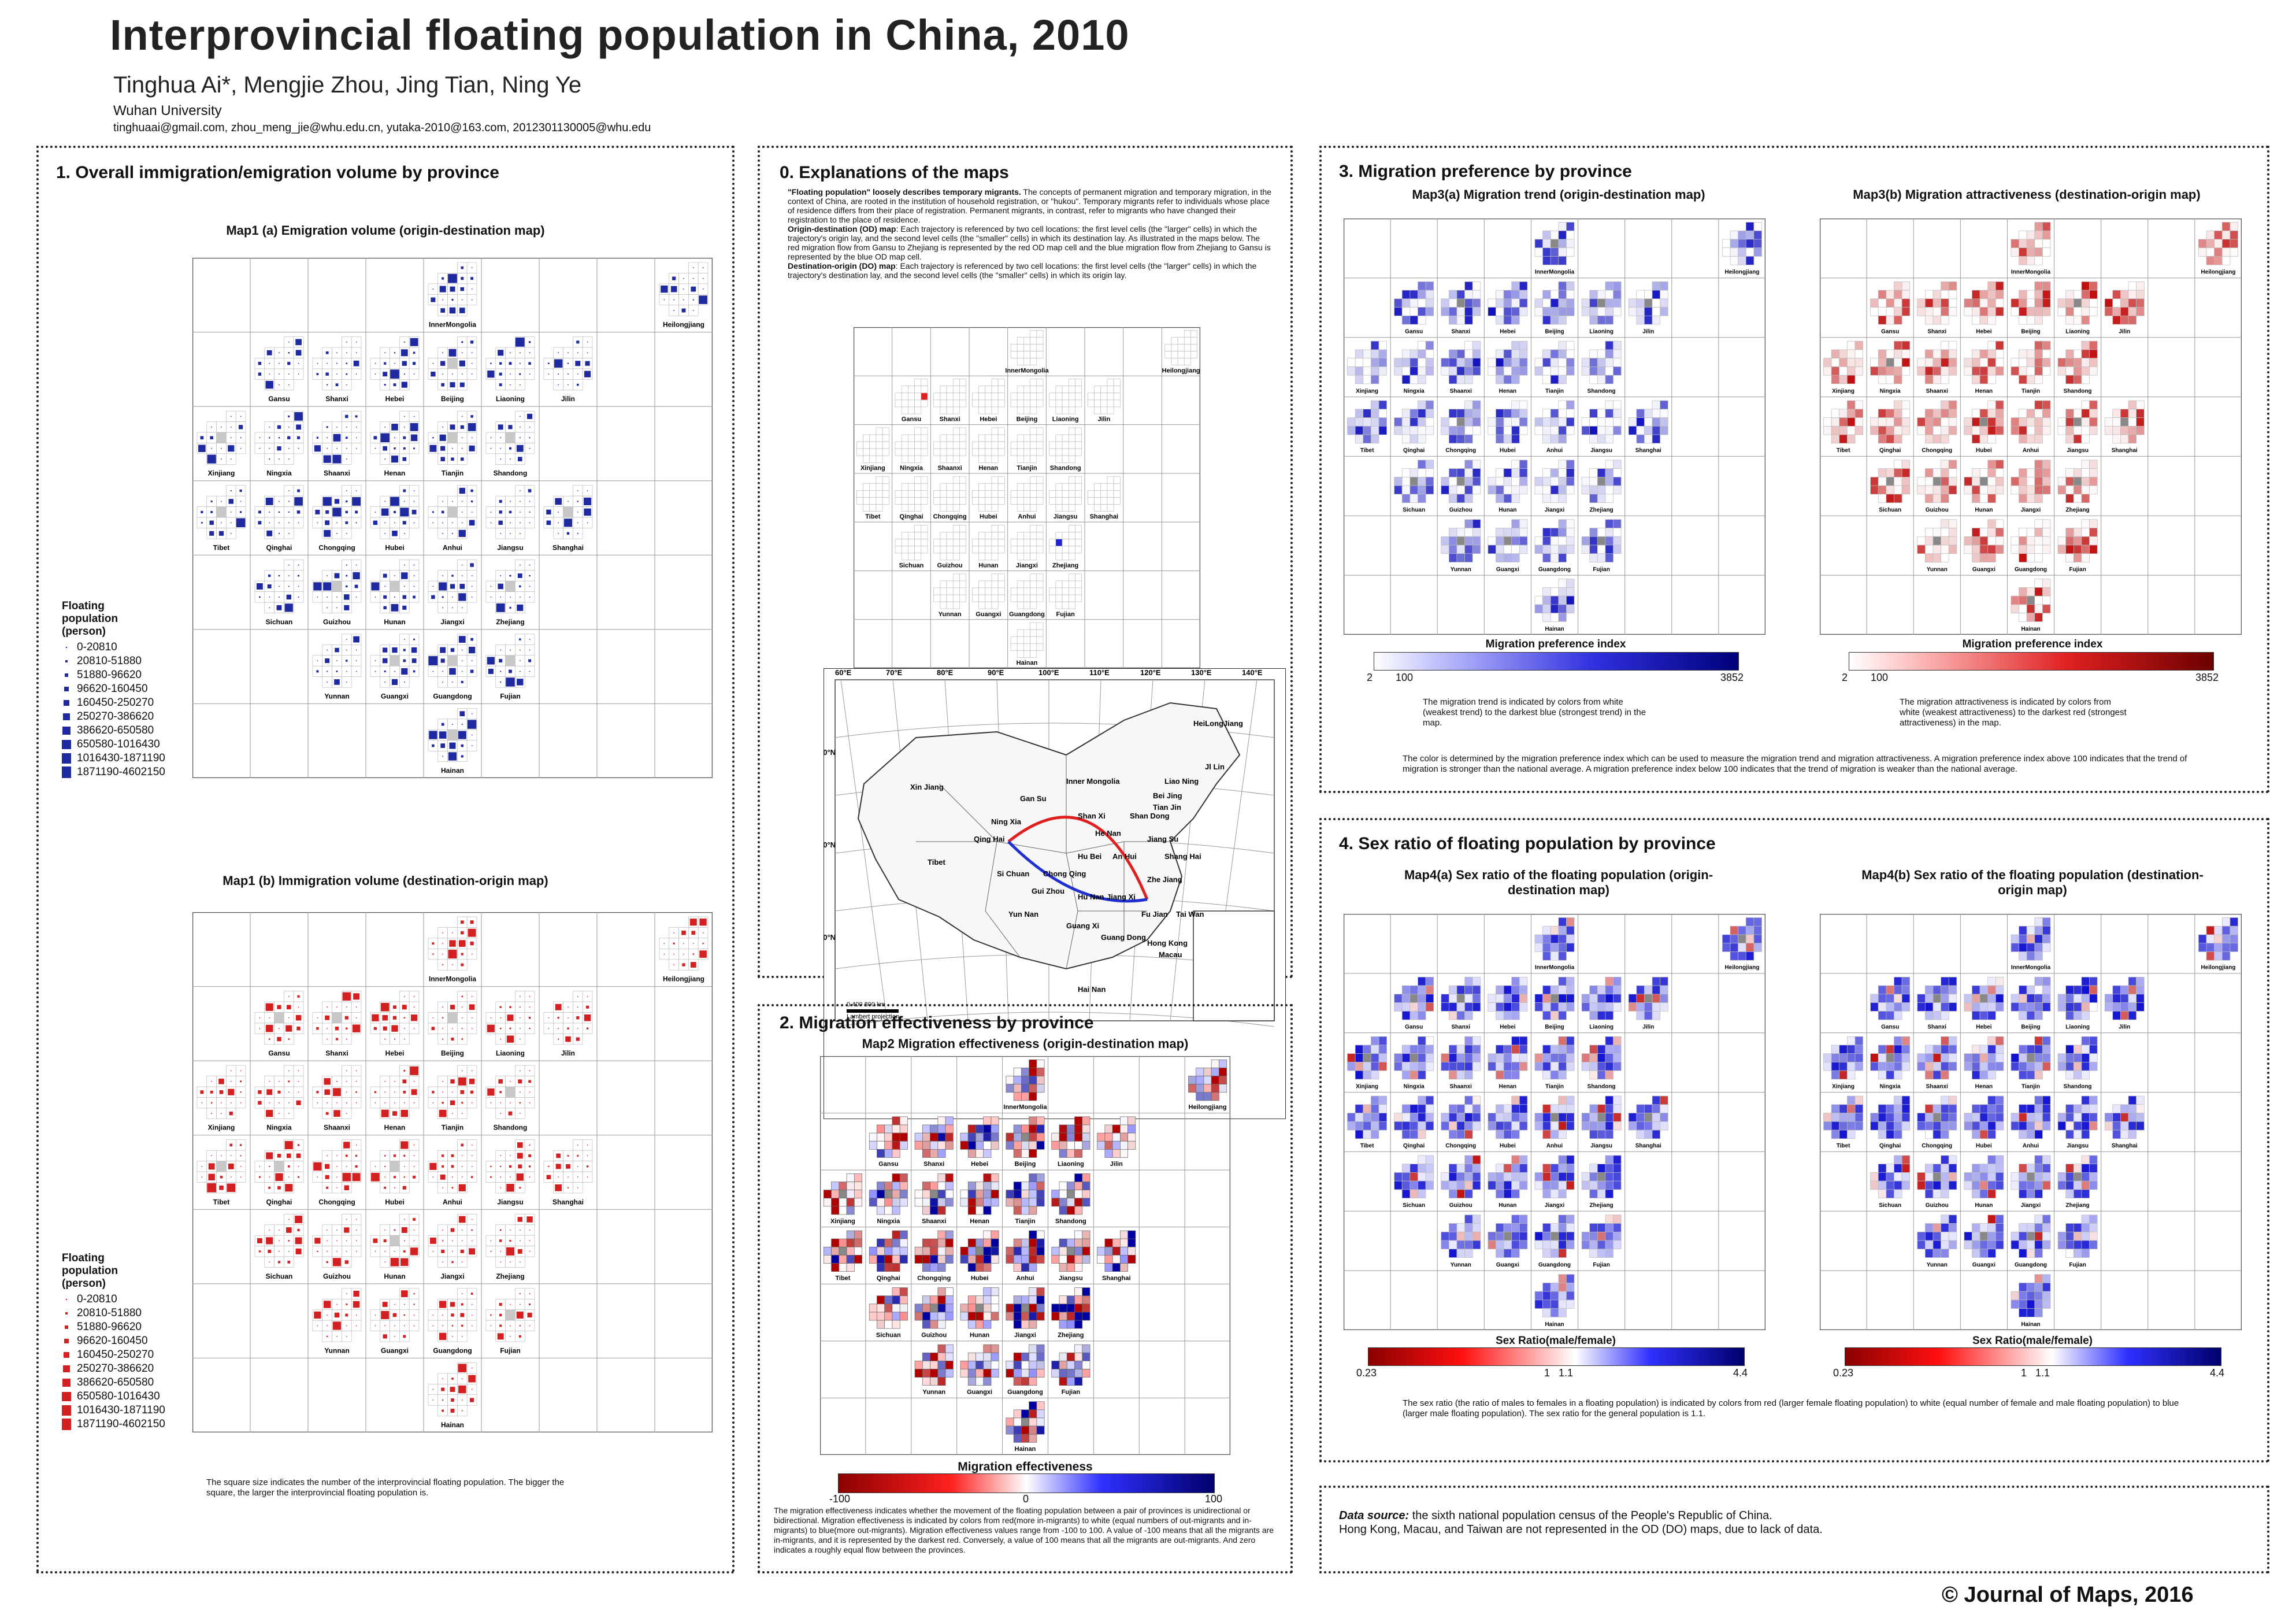  What do you see at coordinates (395, 696) in the screenshot?
I see `province-label: Guangxi` at bounding box center [395, 696].